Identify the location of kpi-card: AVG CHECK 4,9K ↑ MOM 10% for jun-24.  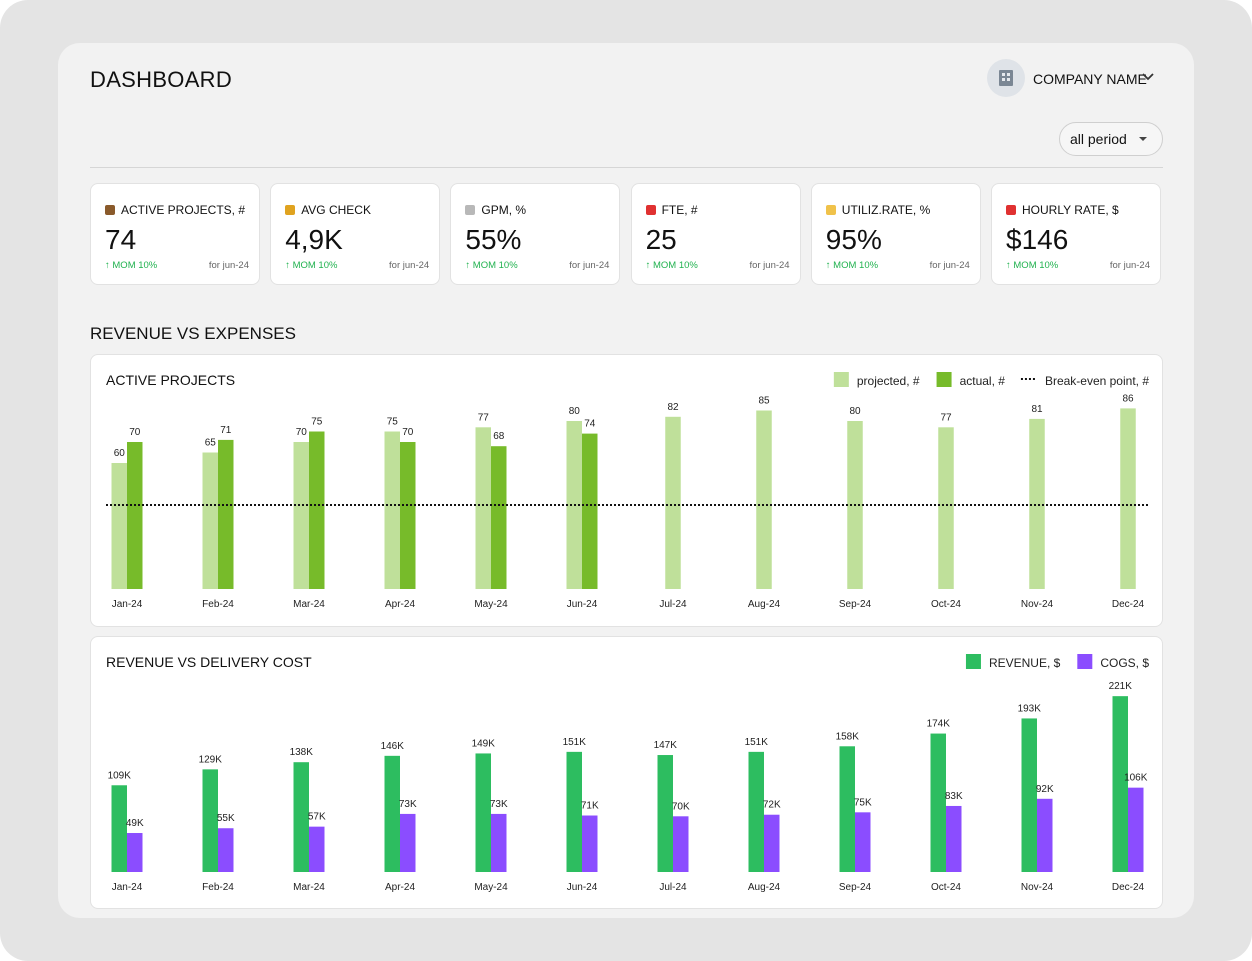
(355, 234).